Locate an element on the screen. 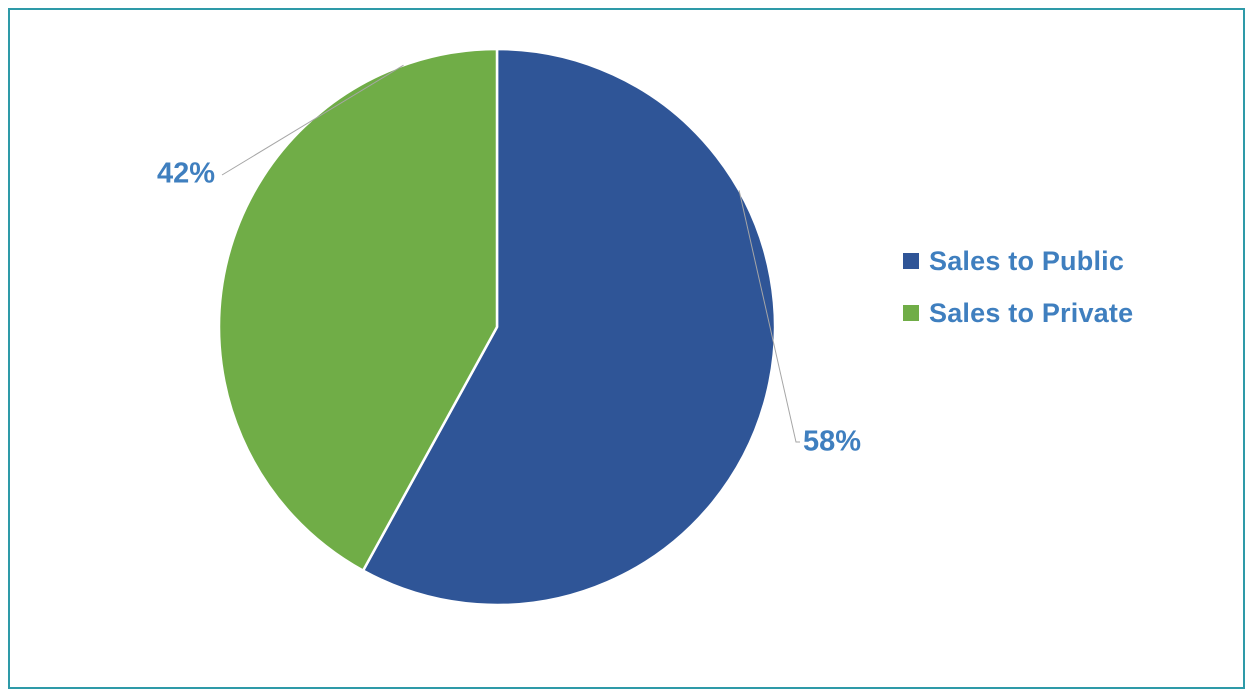  legend-label-private: Sales to Private is located at coordinates (1031, 312).